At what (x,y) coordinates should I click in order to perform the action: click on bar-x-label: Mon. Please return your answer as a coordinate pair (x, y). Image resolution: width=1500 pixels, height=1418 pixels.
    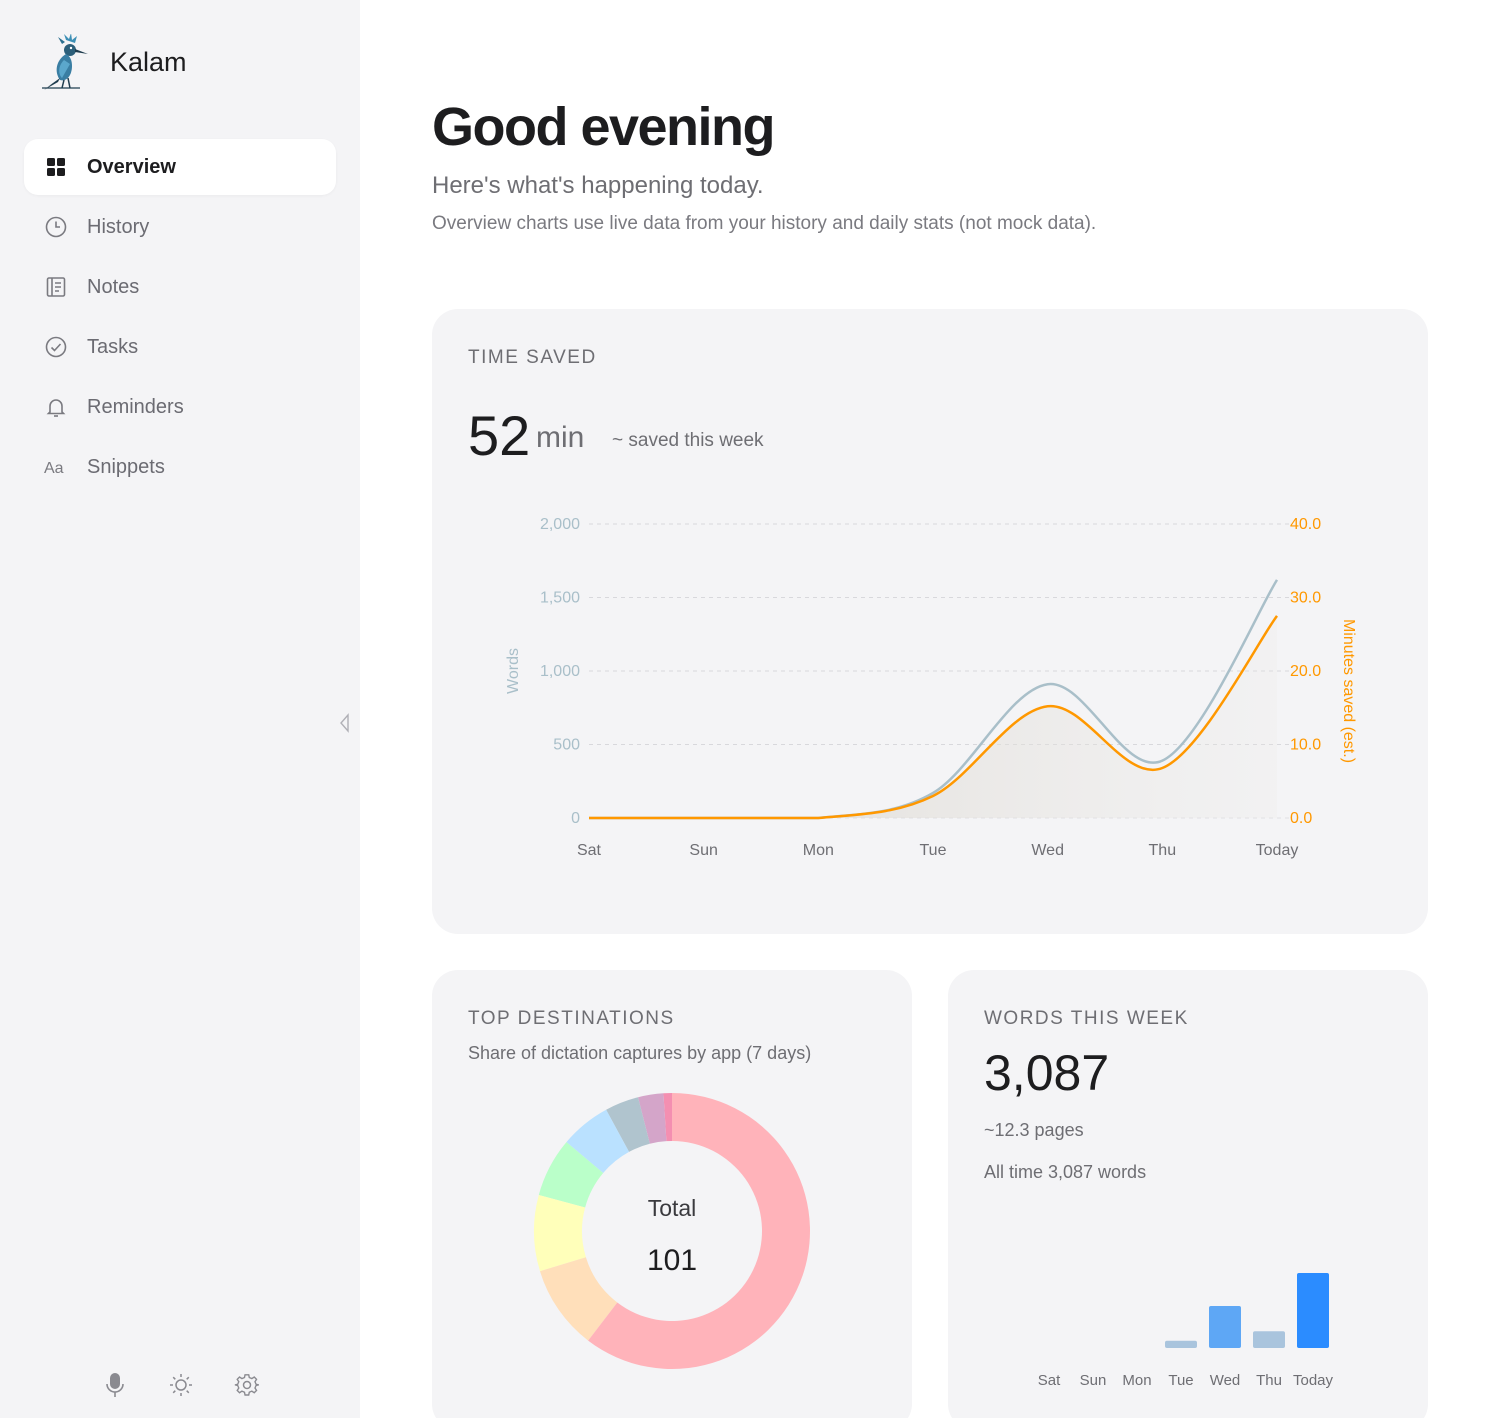
    Looking at the image, I should click on (1136, 1380).